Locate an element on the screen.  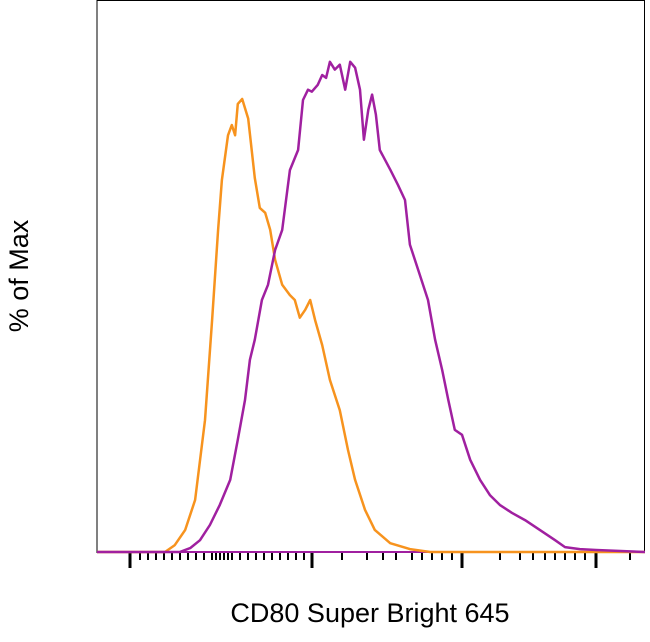
x-axis-ticks is located at coordinates (371, 559).